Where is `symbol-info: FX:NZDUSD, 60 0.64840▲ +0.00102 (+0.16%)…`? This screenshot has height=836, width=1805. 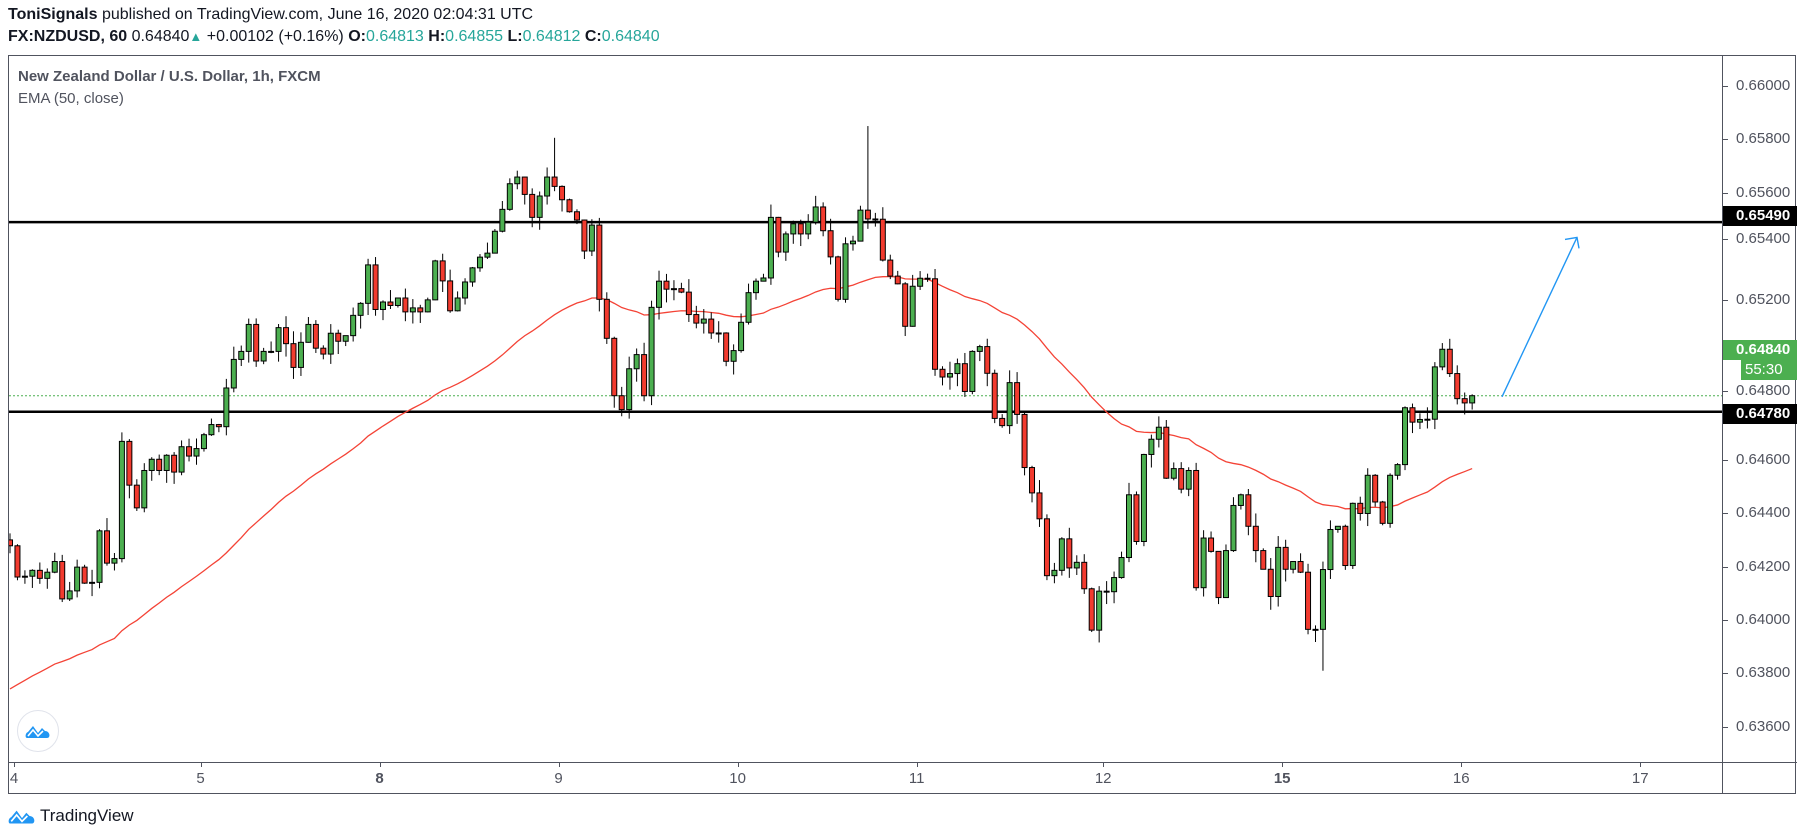
symbol-info: FX:NZDUSD, 60 0.64840▲ +0.00102 (+0.16%)… is located at coordinates (334, 37).